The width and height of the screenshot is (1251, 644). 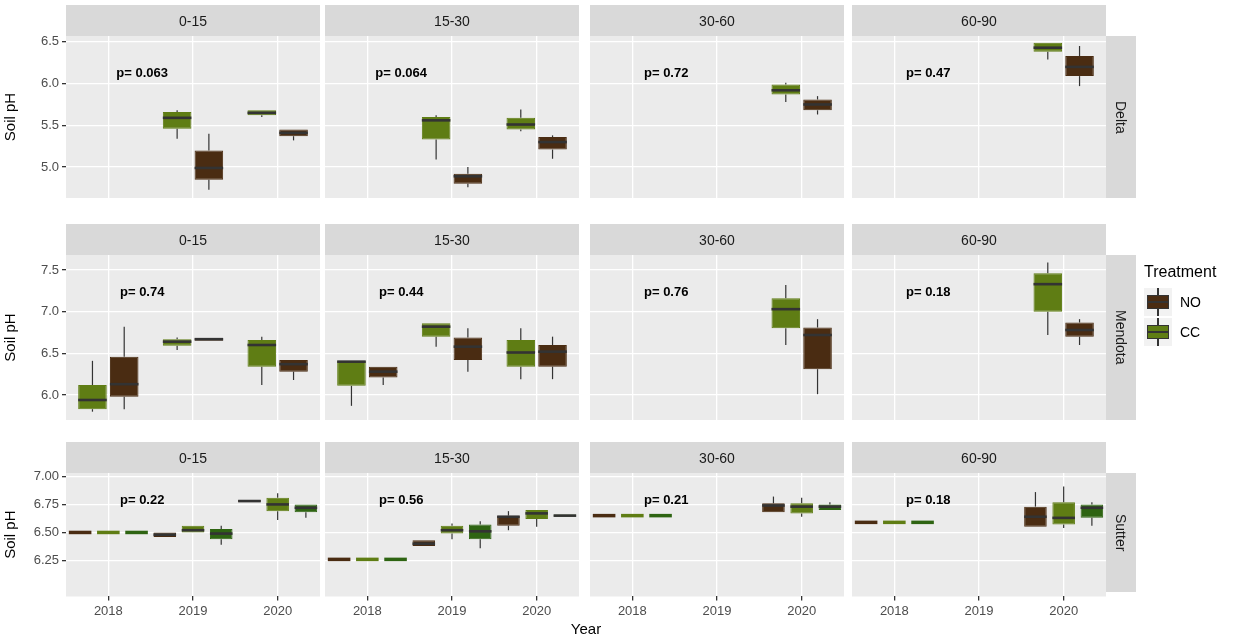 I want to click on y-tick-label: 7.00, so click(x=46, y=475).